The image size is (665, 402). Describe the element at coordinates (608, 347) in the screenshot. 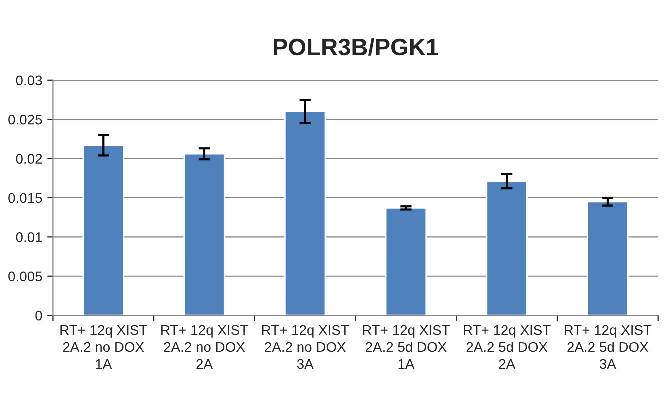

I see `x-tick-label: RT+ 12q XIST 2A.2 5d DOX 3A` at that location.